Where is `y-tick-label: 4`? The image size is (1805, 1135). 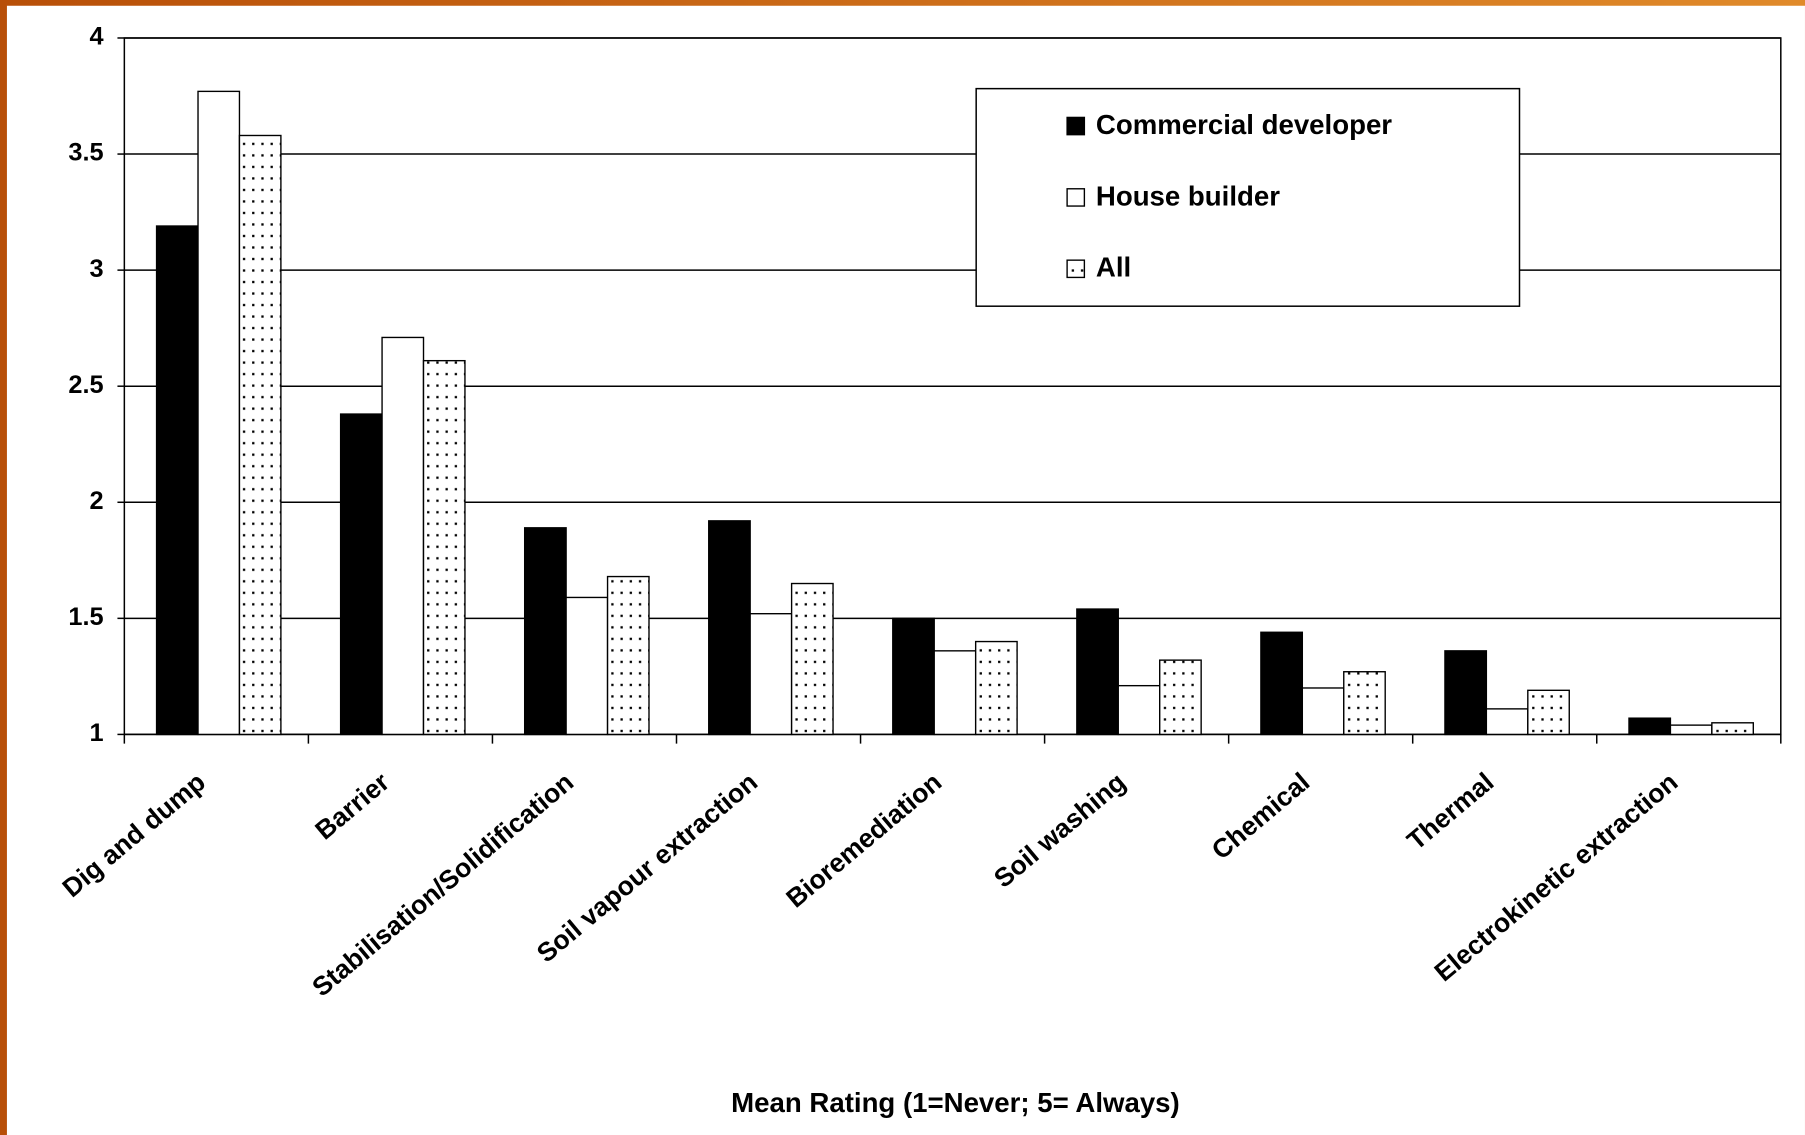
y-tick-label: 4 is located at coordinates (97, 37).